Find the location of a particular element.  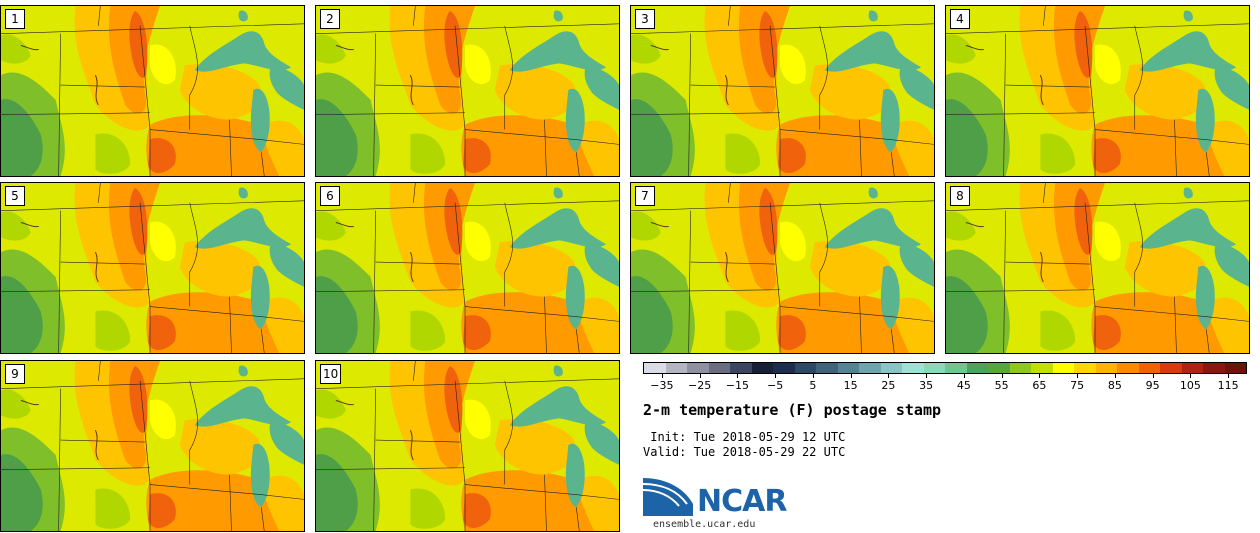

chart-title: 2-m temperature (F) postage stamp is located at coordinates (792, 410).